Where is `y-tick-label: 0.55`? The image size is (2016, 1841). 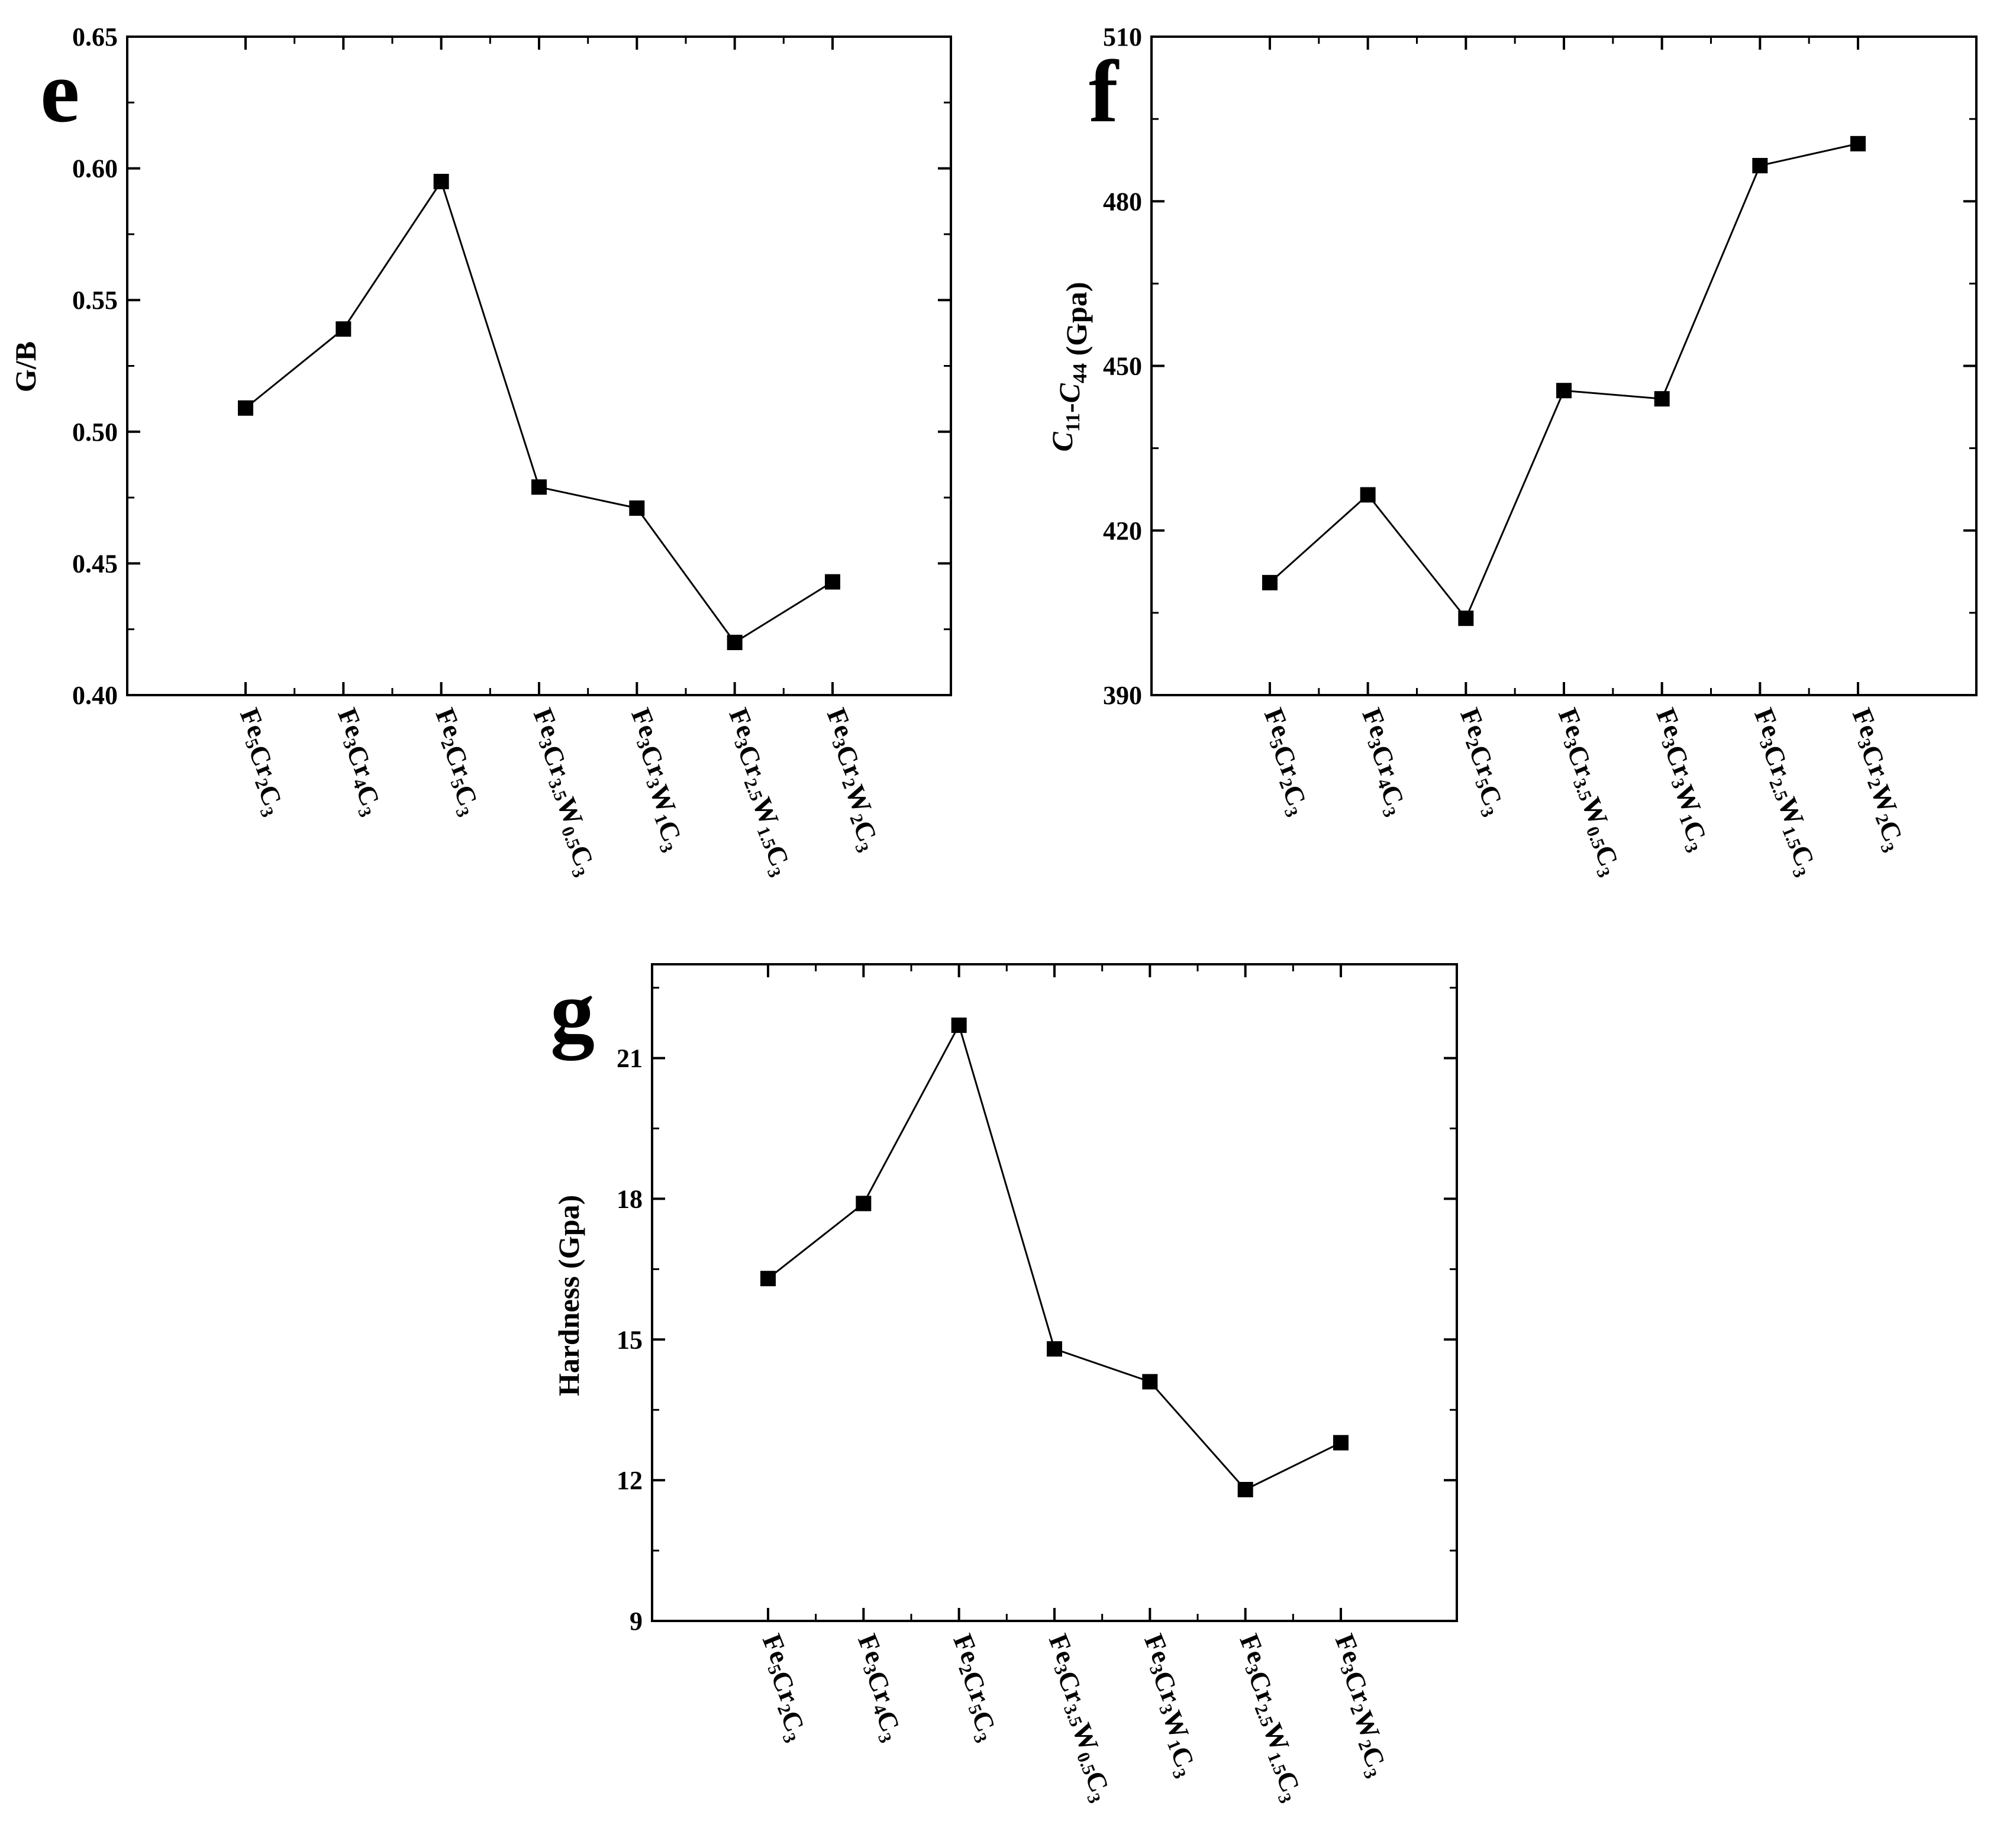
y-tick-label: 0.55 is located at coordinates (95, 300).